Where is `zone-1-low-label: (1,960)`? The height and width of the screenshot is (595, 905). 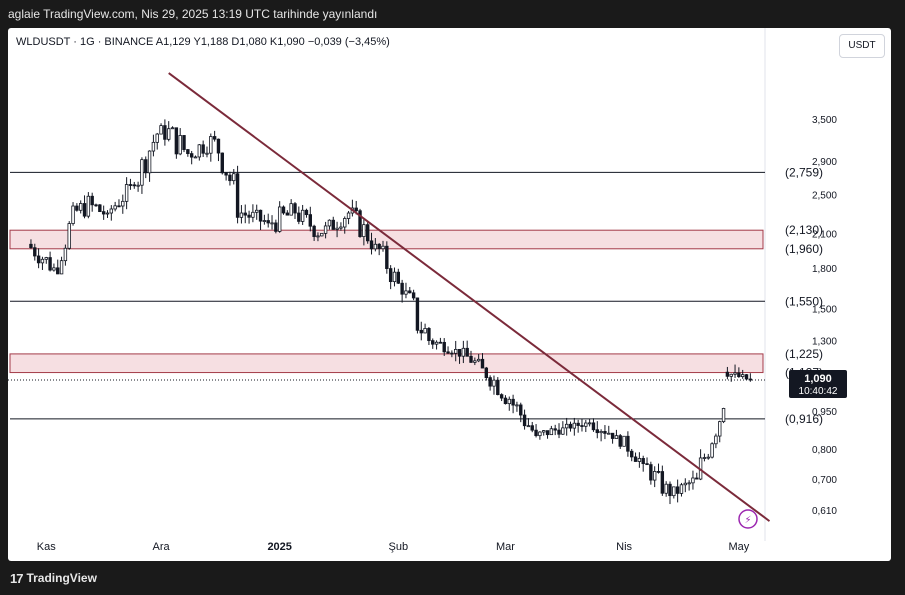
zone-1-low-label: (1,960) is located at coordinates (804, 249).